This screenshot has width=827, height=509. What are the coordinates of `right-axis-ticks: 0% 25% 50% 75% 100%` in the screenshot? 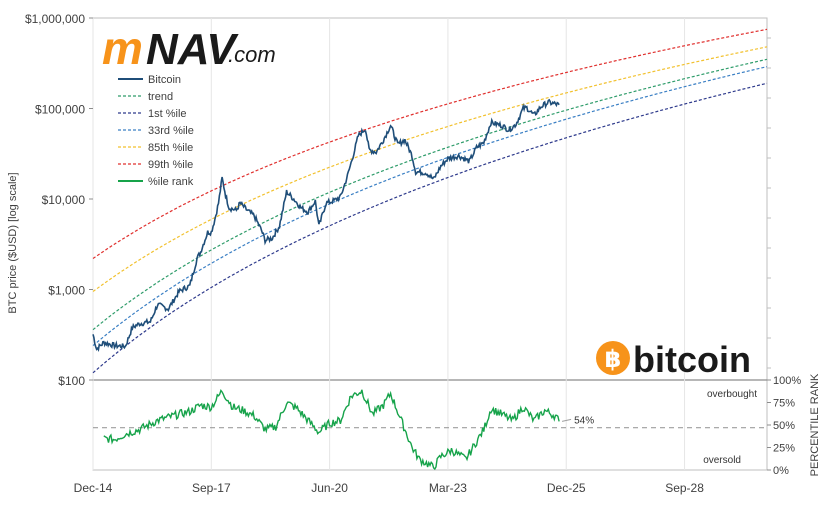 It's located at (784, 257).